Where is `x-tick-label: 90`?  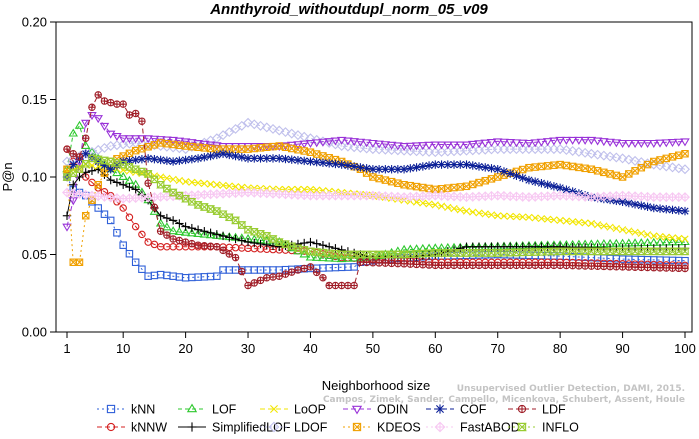
x-tick-label: 90 is located at coordinates (622, 348).